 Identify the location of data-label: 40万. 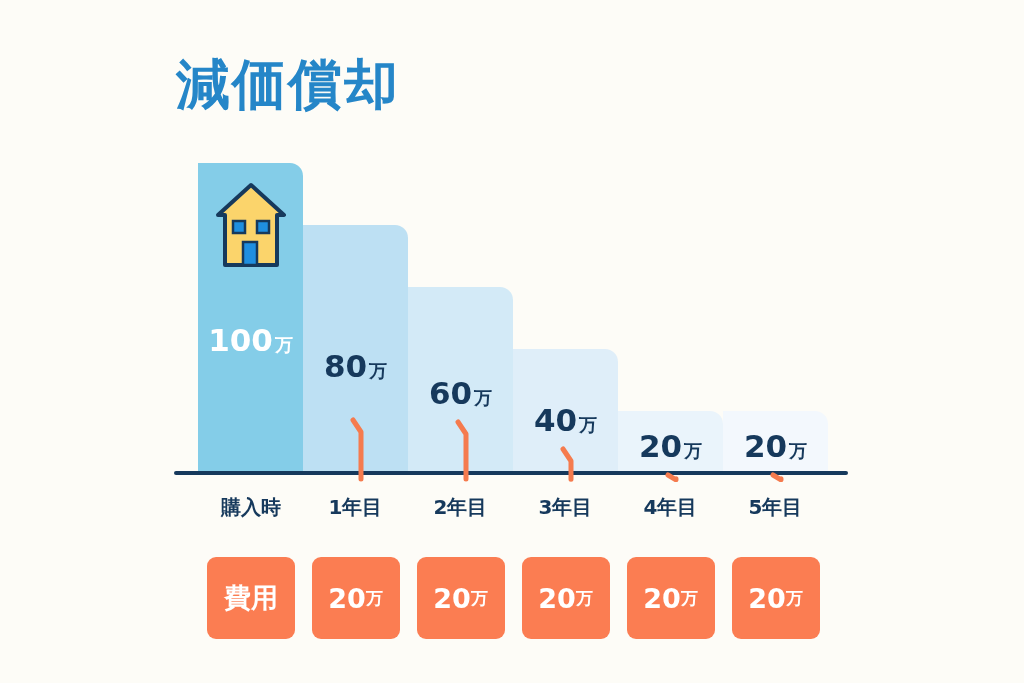
(565, 419).